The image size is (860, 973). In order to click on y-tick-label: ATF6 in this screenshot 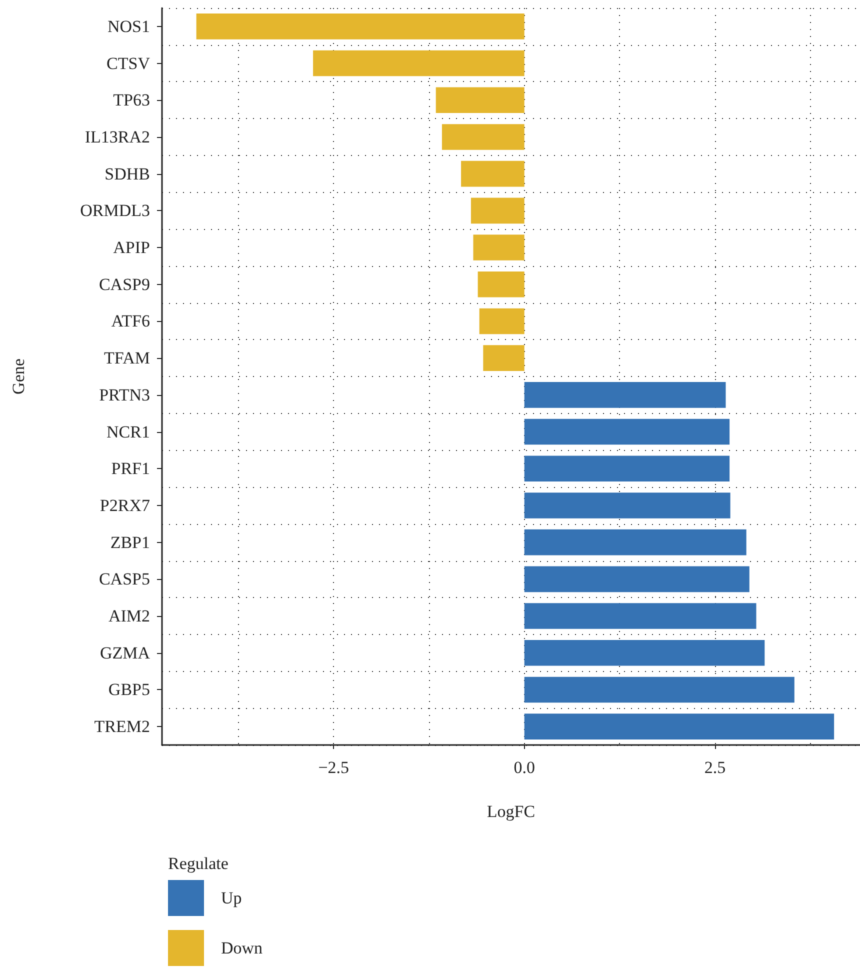, I will do `click(130, 321)`.